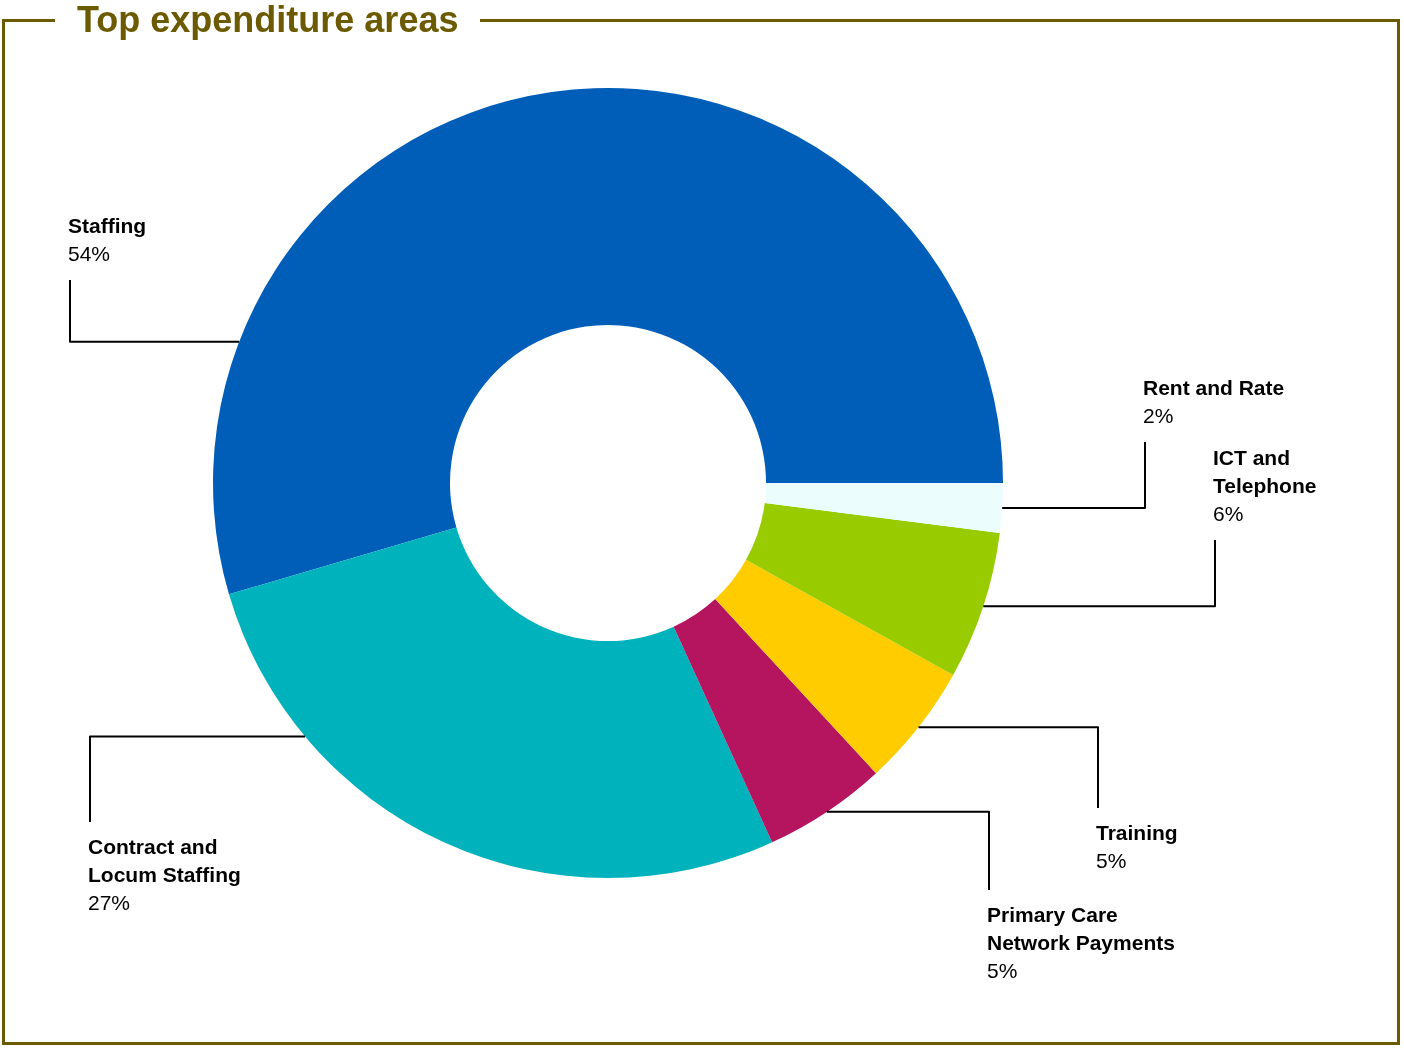  I want to click on chart-title: Top expenditure areas, so click(268, 20).